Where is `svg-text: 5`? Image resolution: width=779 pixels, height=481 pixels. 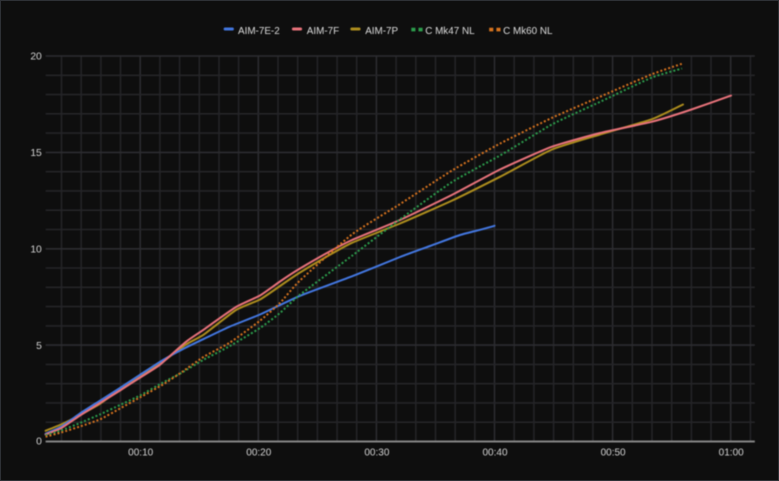 svg-text: 5 is located at coordinates (39, 346).